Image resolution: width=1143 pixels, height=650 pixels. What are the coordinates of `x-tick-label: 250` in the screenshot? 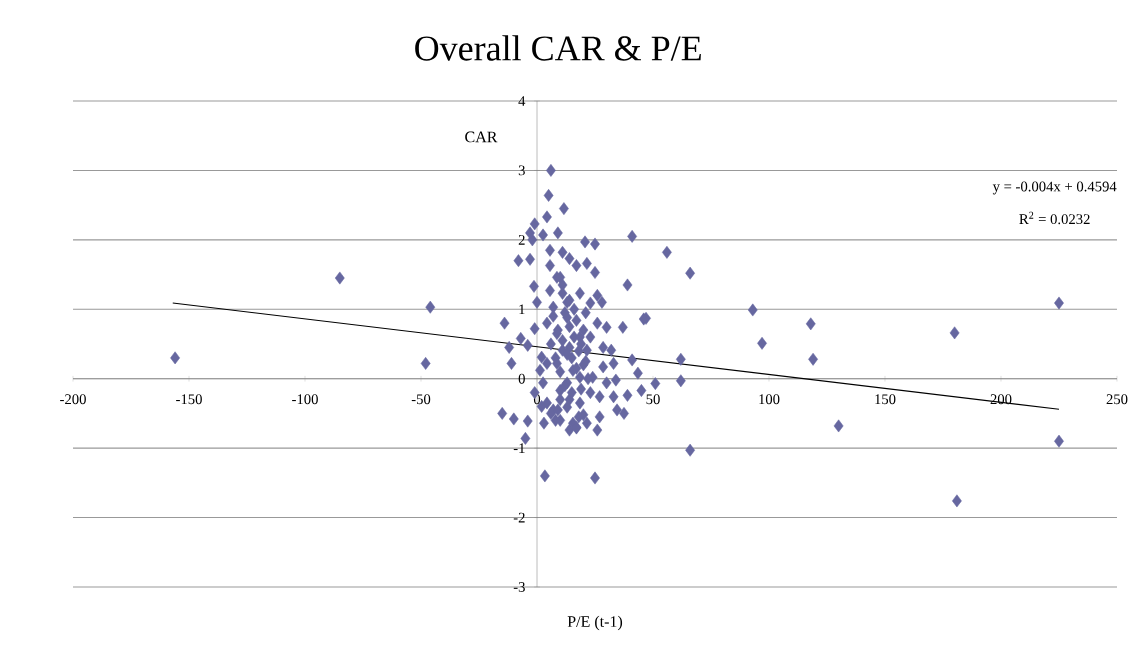 It's located at (1117, 399).